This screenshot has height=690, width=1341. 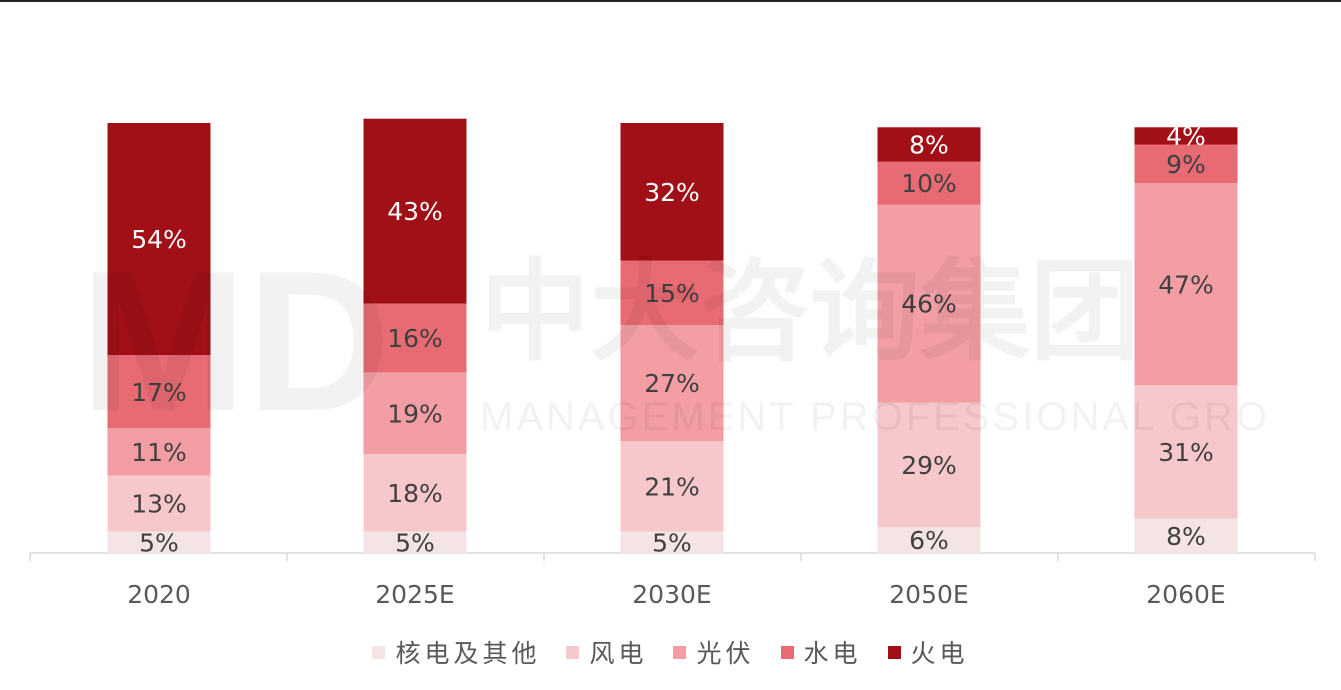 I want to click on legend-item: 光伏, so click(x=713, y=652).